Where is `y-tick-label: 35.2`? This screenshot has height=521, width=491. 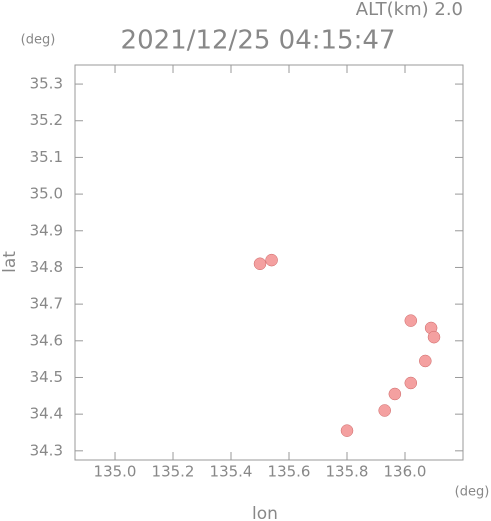
y-tick-label: 35.2 is located at coordinates (46, 120).